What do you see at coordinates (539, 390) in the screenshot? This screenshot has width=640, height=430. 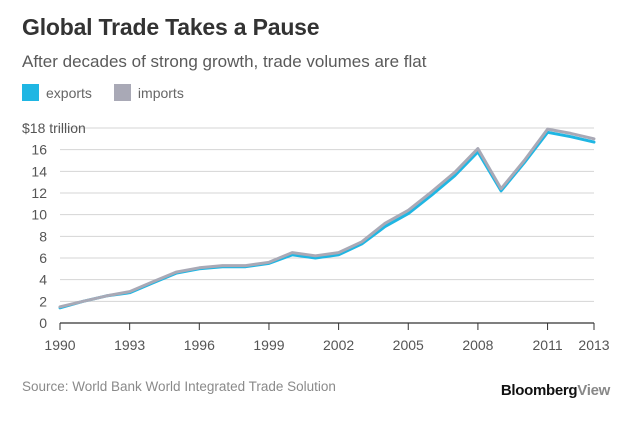 I see `brand-main: Bloomberg` at bounding box center [539, 390].